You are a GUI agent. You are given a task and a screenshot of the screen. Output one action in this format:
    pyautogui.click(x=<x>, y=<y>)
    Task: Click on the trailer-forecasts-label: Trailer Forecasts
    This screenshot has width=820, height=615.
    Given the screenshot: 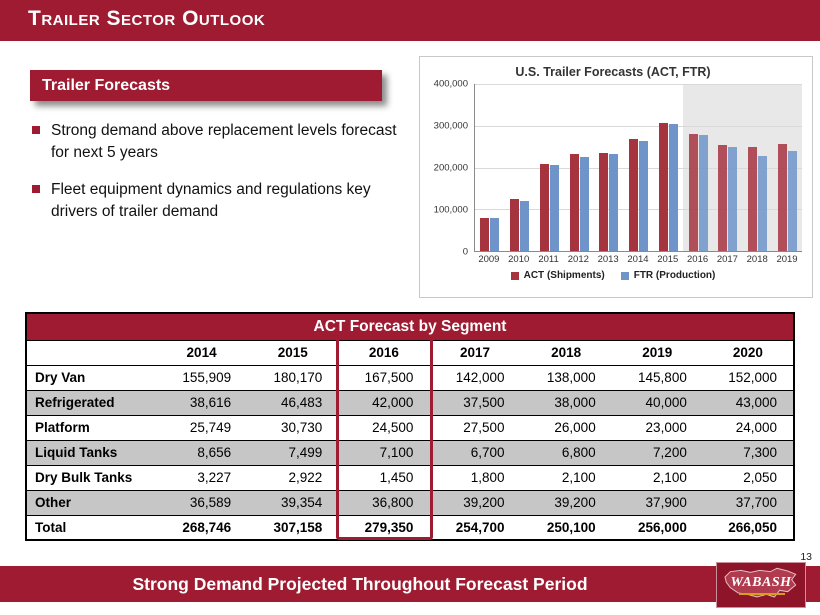 What is the action you would take?
    pyautogui.click(x=106, y=85)
    